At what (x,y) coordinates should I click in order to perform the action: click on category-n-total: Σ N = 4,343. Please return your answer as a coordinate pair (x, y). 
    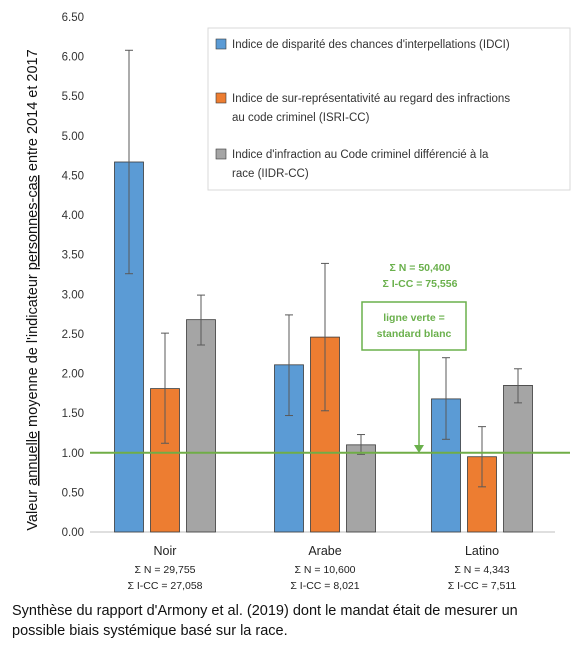
    Looking at the image, I should click on (481, 570).